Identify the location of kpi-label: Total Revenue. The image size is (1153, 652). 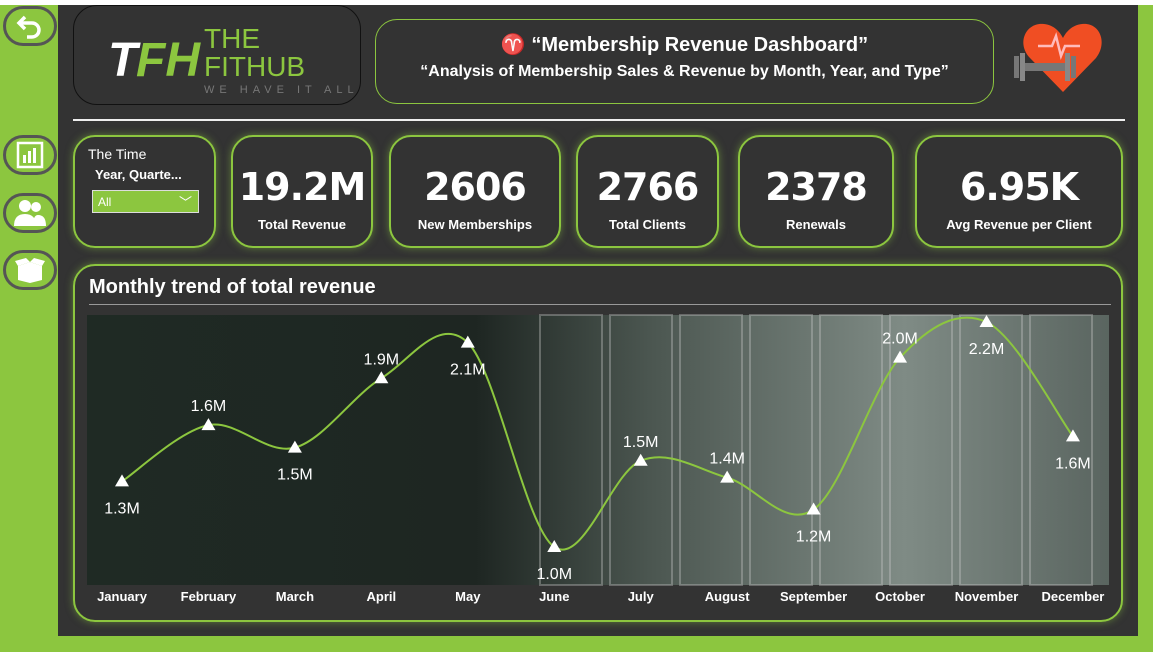
(302, 224).